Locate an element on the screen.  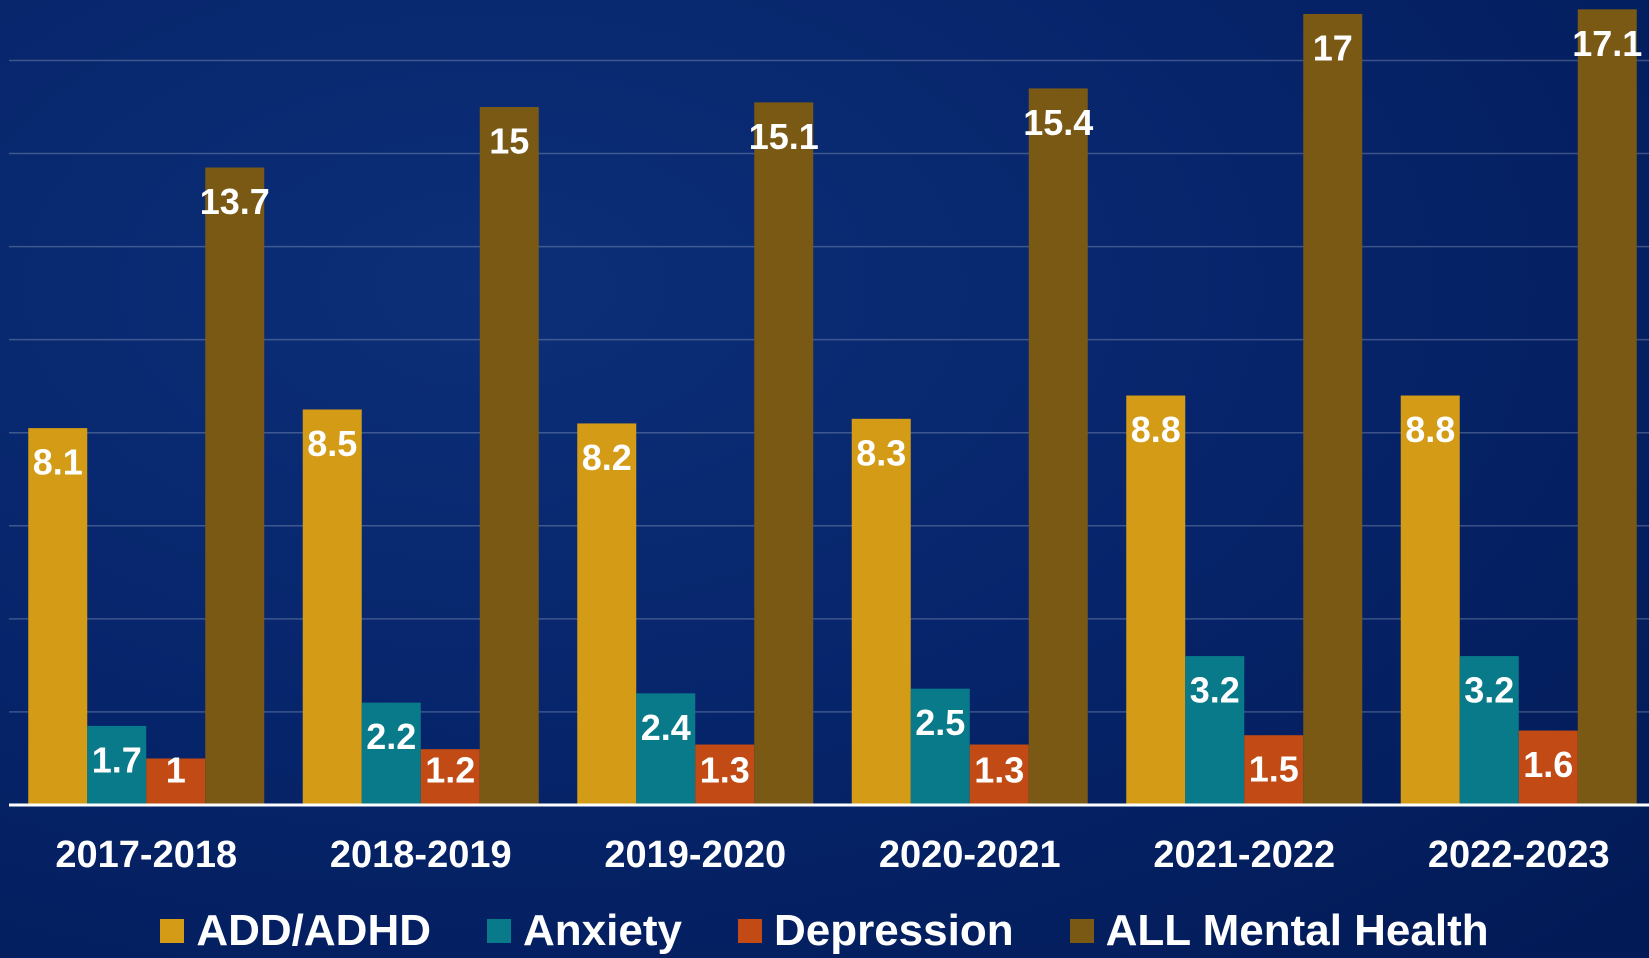
value-label: 2.2 is located at coordinates (391, 736).